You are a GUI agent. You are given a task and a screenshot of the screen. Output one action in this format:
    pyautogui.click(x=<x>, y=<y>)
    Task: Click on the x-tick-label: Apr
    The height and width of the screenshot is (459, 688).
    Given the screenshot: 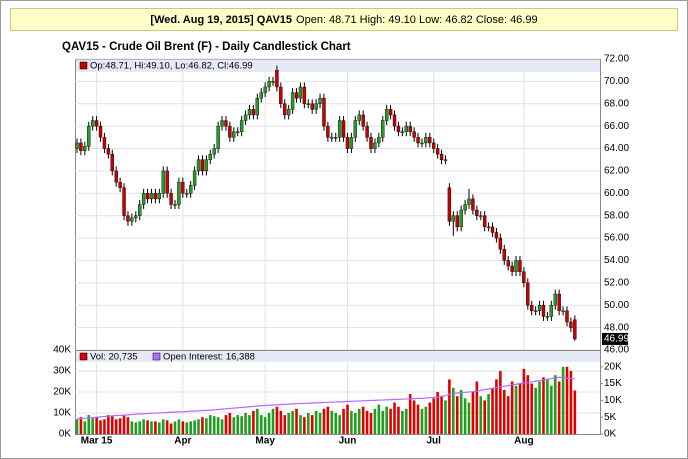 What is the action you would take?
    pyautogui.click(x=182, y=441)
    